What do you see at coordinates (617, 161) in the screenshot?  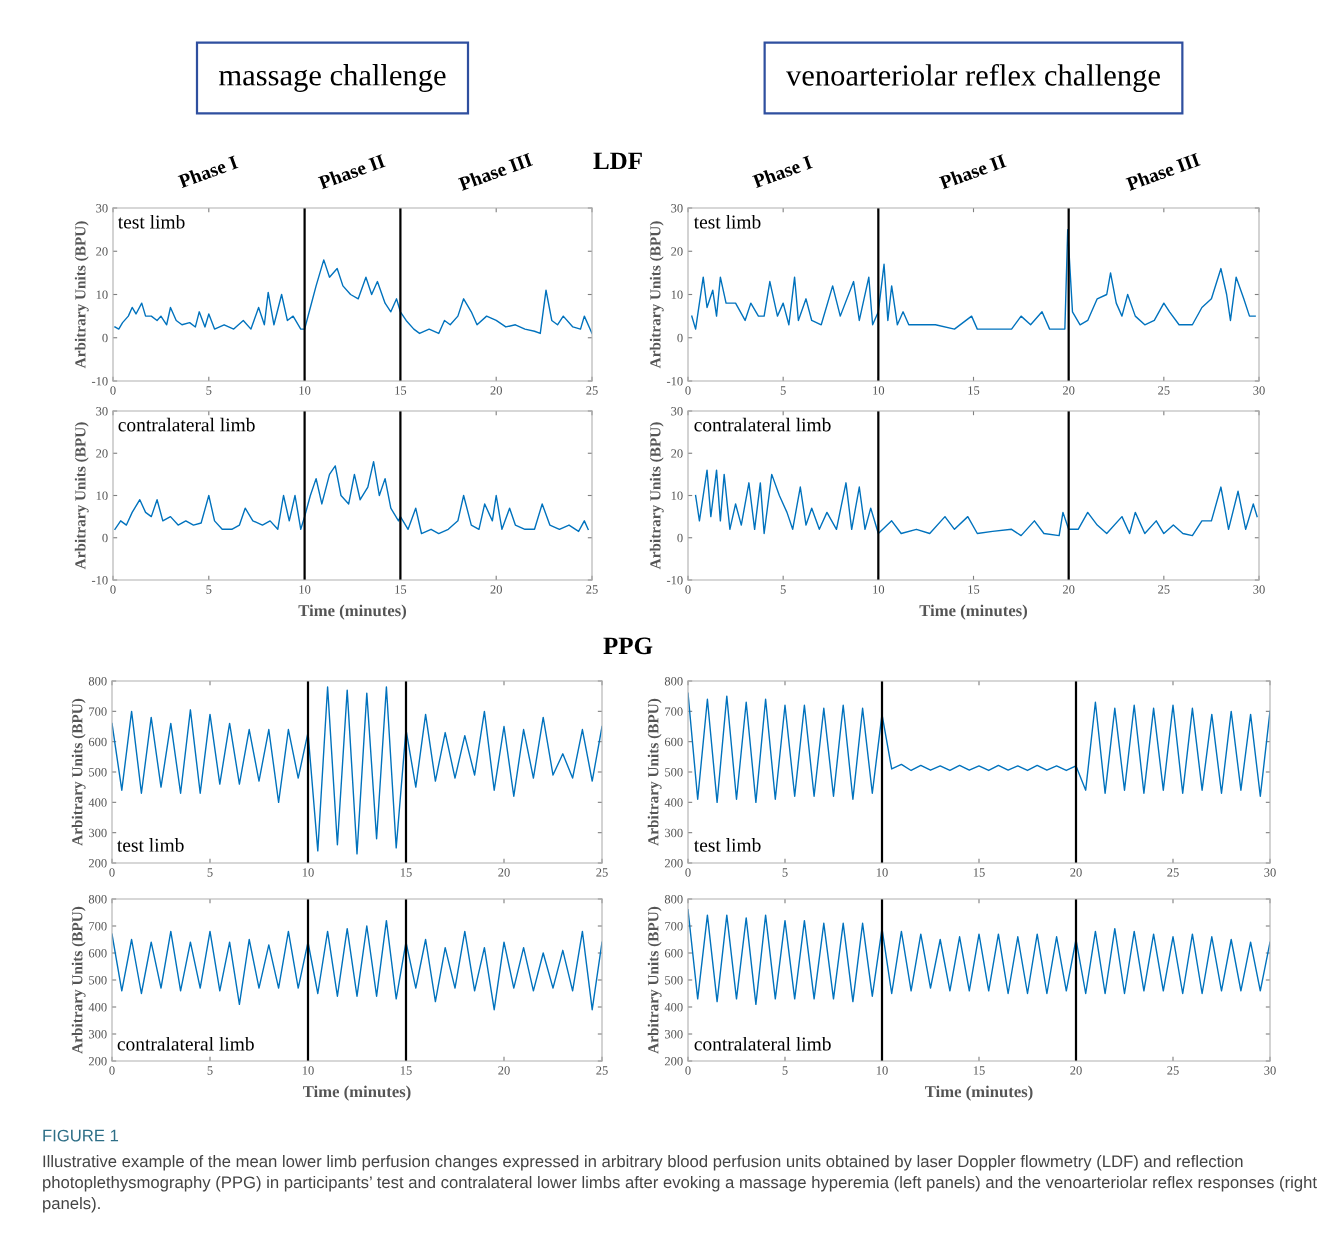 I see `chart-subtitle: LDF` at bounding box center [617, 161].